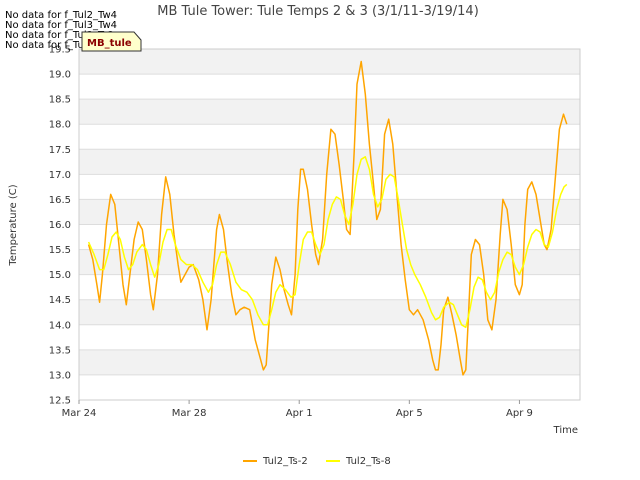 The width and height of the screenshot is (640, 480). Describe the element at coordinates (60, 175) in the screenshot. I see `y-tick-label: 17.0` at that location.